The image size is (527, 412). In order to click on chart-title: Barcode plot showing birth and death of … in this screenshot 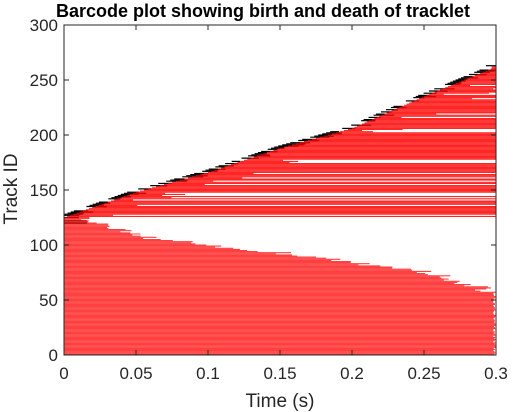, I will do `click(263, 11)`.